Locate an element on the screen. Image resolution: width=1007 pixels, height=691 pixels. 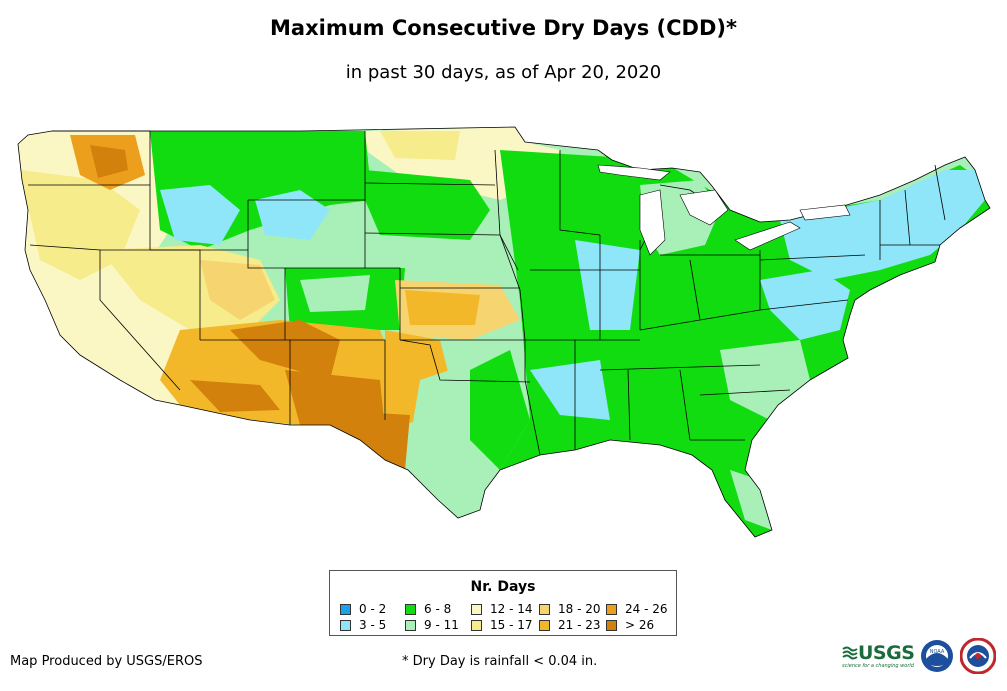
usgs-tagline: science for a changing world is located at coordinates (878, 666).